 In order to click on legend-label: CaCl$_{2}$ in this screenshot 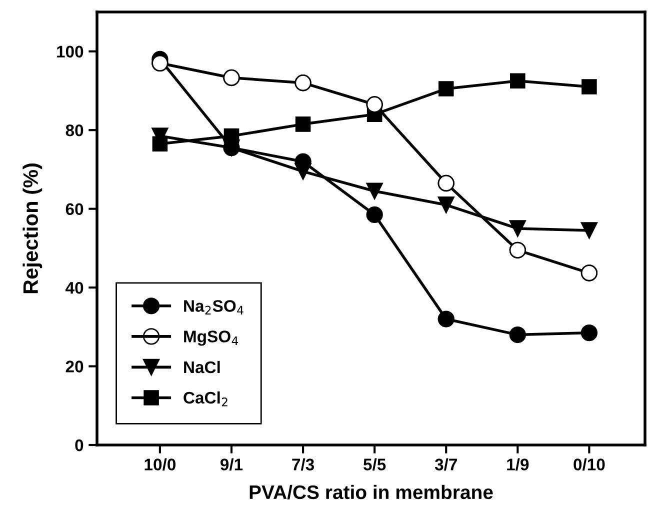, I will do `click(206, 398)`.